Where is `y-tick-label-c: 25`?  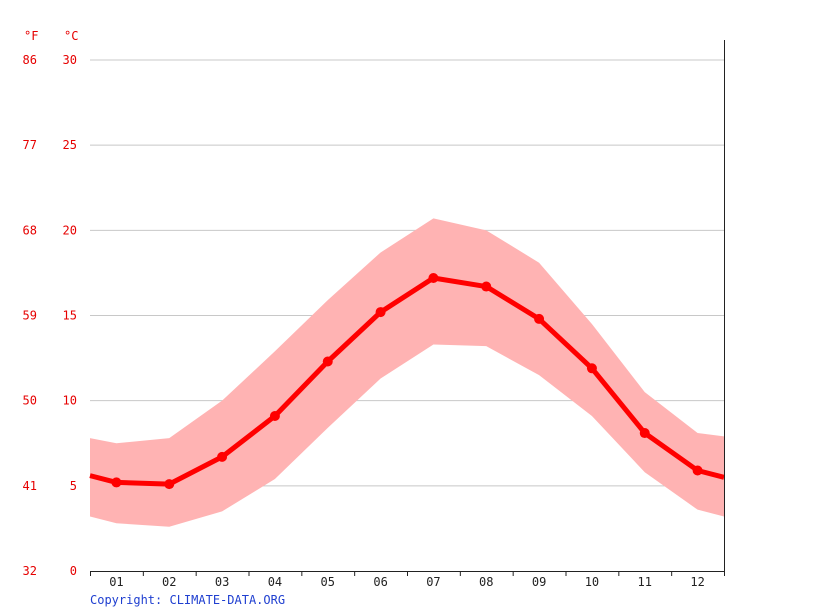
y-tick-label-c: 25 is located at coordinates (70, 145).